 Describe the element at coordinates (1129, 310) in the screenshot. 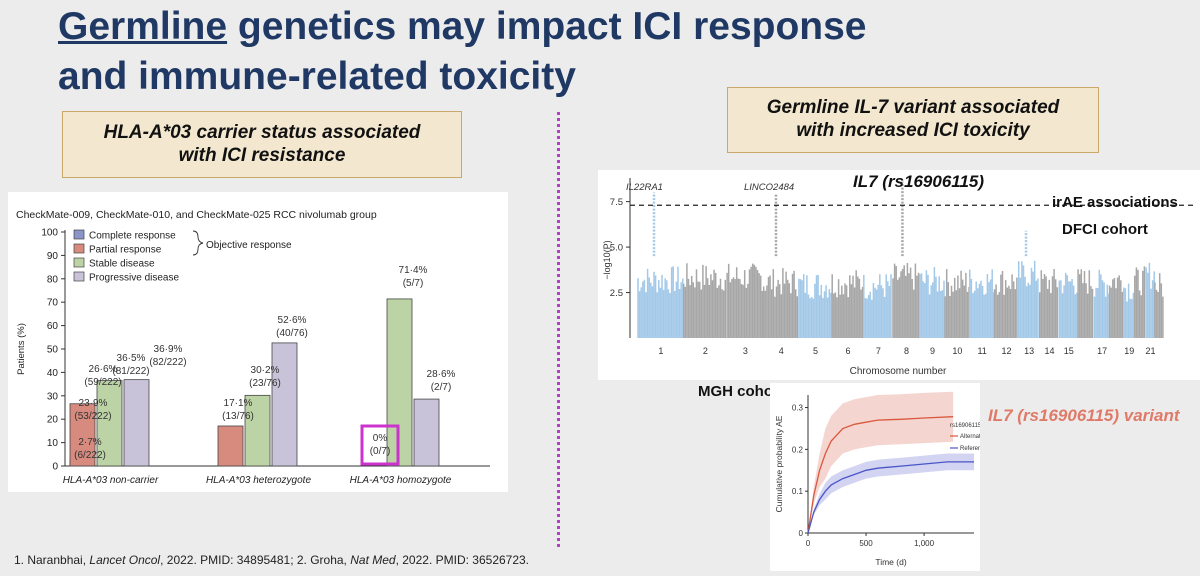

I see `manhattan-points-chr19` at that location.